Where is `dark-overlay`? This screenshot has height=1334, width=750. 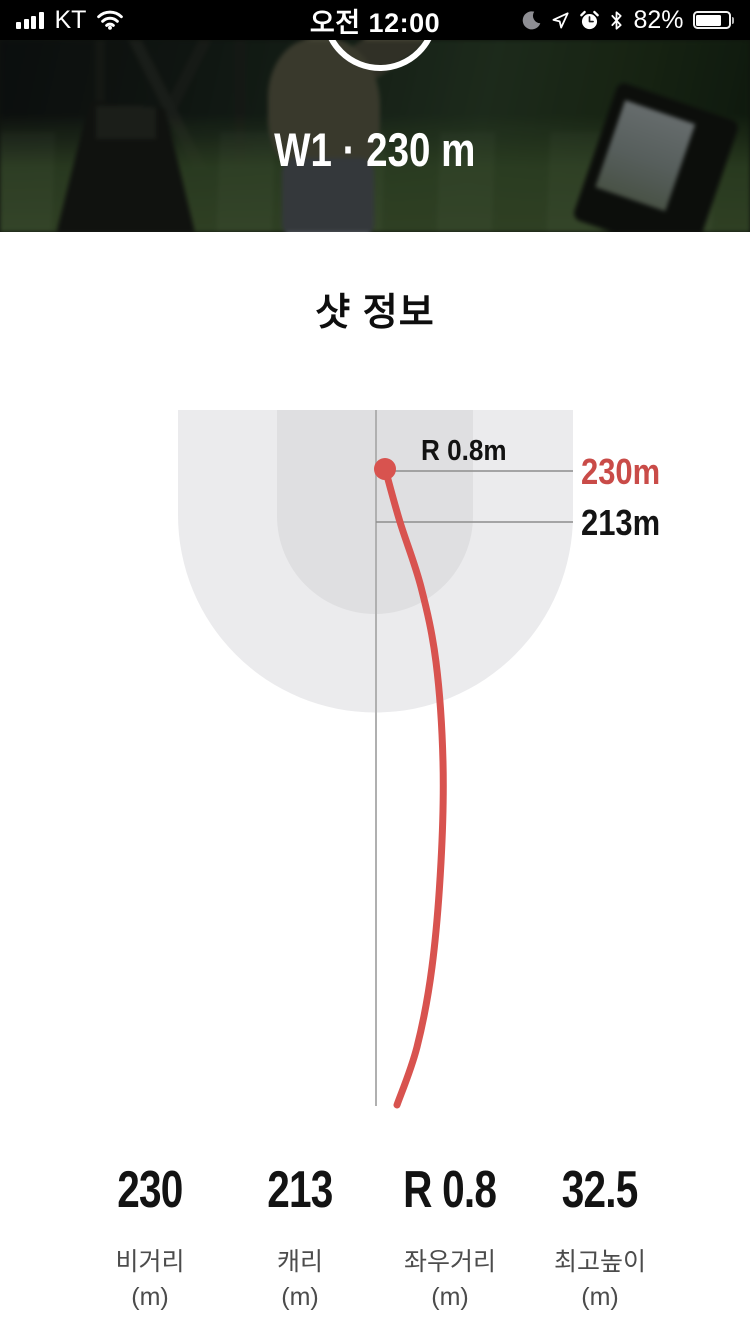 dark-overlay is located at coordinates (375, 136).